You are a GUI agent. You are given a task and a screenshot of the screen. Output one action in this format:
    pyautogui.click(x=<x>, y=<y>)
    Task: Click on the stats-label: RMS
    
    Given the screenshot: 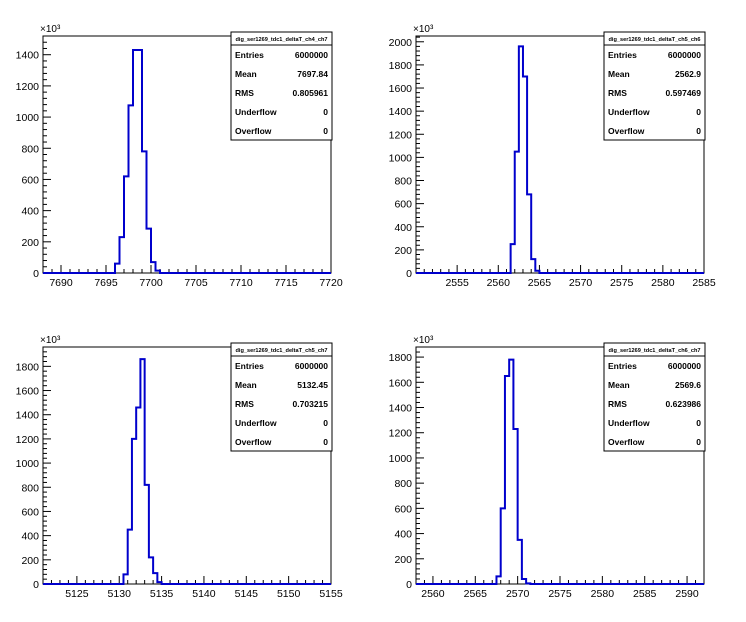 What is the action you would take?
    pyautogui.click(x=244, y=93)
    